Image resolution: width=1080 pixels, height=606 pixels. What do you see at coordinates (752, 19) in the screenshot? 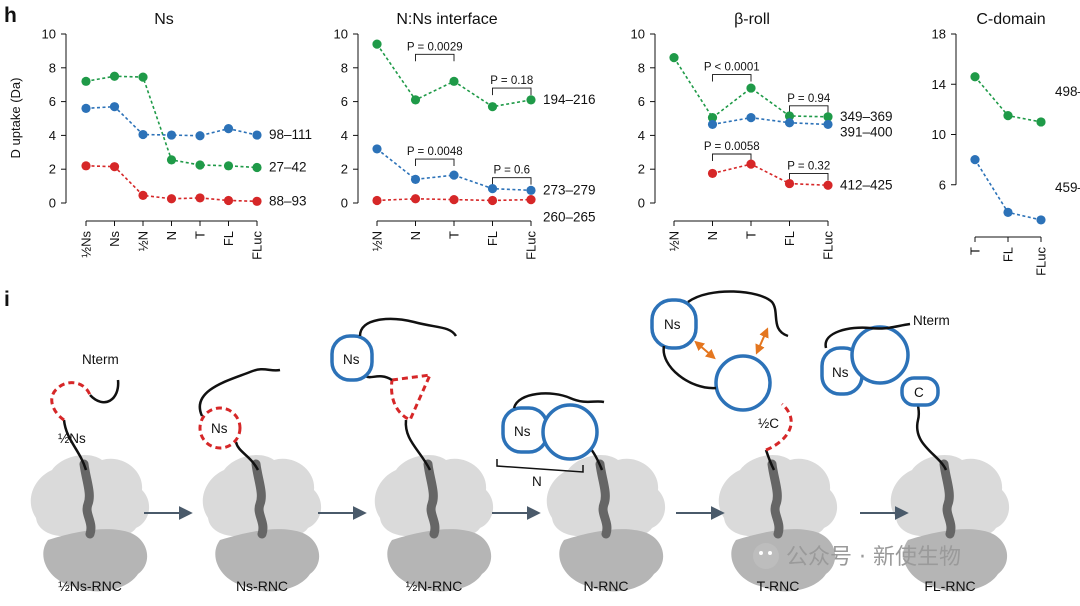
I see `chart-title: β-roll` at bounding box center [752, 19].